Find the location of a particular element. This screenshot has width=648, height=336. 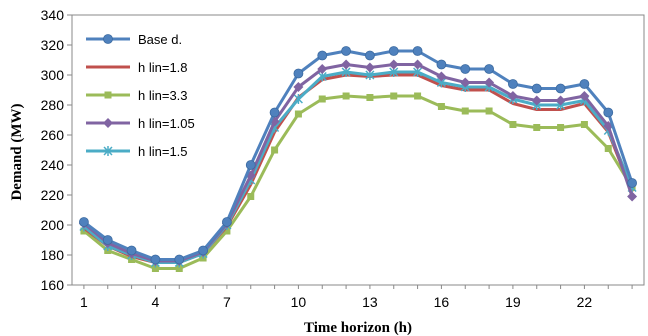

y-tick-label: 340 is located at coordinates (53, 15).